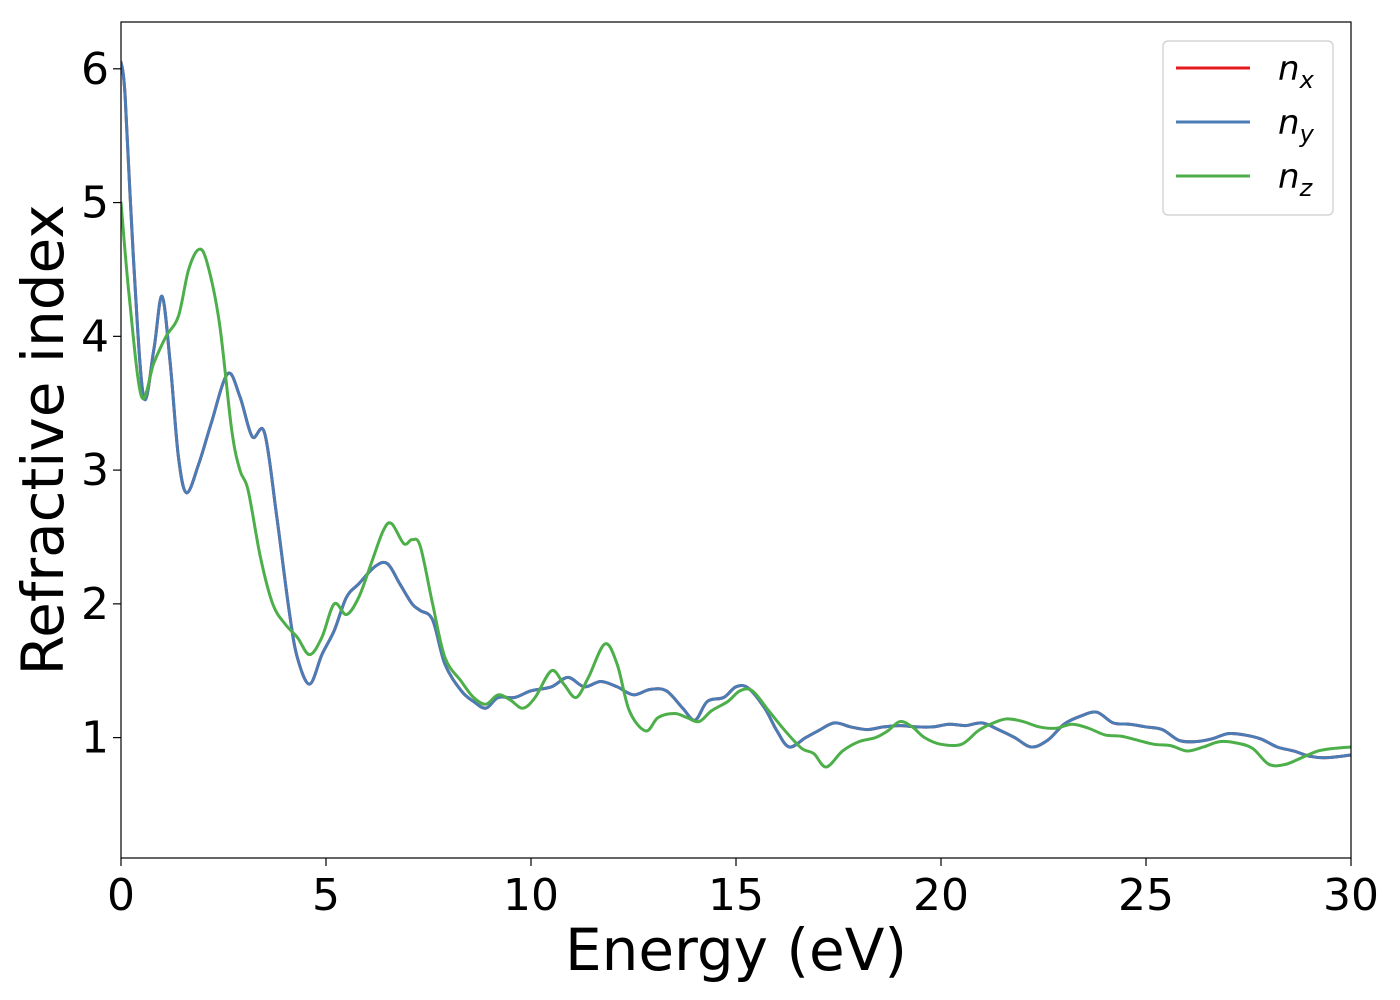 The width and height of the screenshot is (1400, 1000). Describe the element at coordinates (95, 203) in the screenshot. I see `y-tick-label: 5` at that location.